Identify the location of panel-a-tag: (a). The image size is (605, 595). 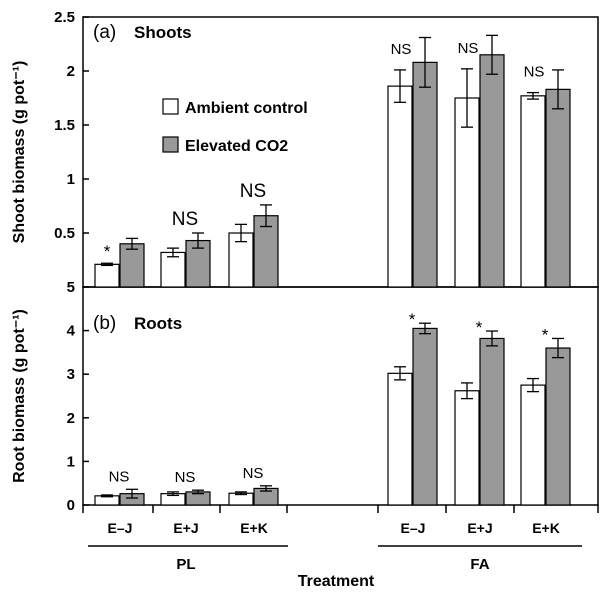
(104, 32).